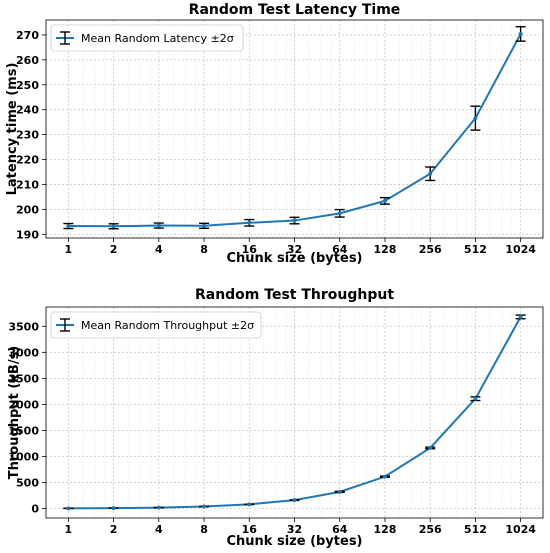  Describe the element at coordinates (23, 352) in the screenshot. I see `y-tick-label: 3000` at that location.